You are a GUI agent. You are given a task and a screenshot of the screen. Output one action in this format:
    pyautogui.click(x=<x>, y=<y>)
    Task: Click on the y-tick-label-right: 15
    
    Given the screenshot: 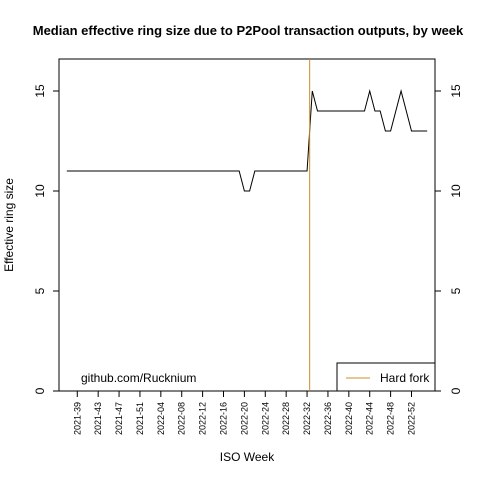 What is the action you would take?
    pyautogui.click(x=456, y=91)
    